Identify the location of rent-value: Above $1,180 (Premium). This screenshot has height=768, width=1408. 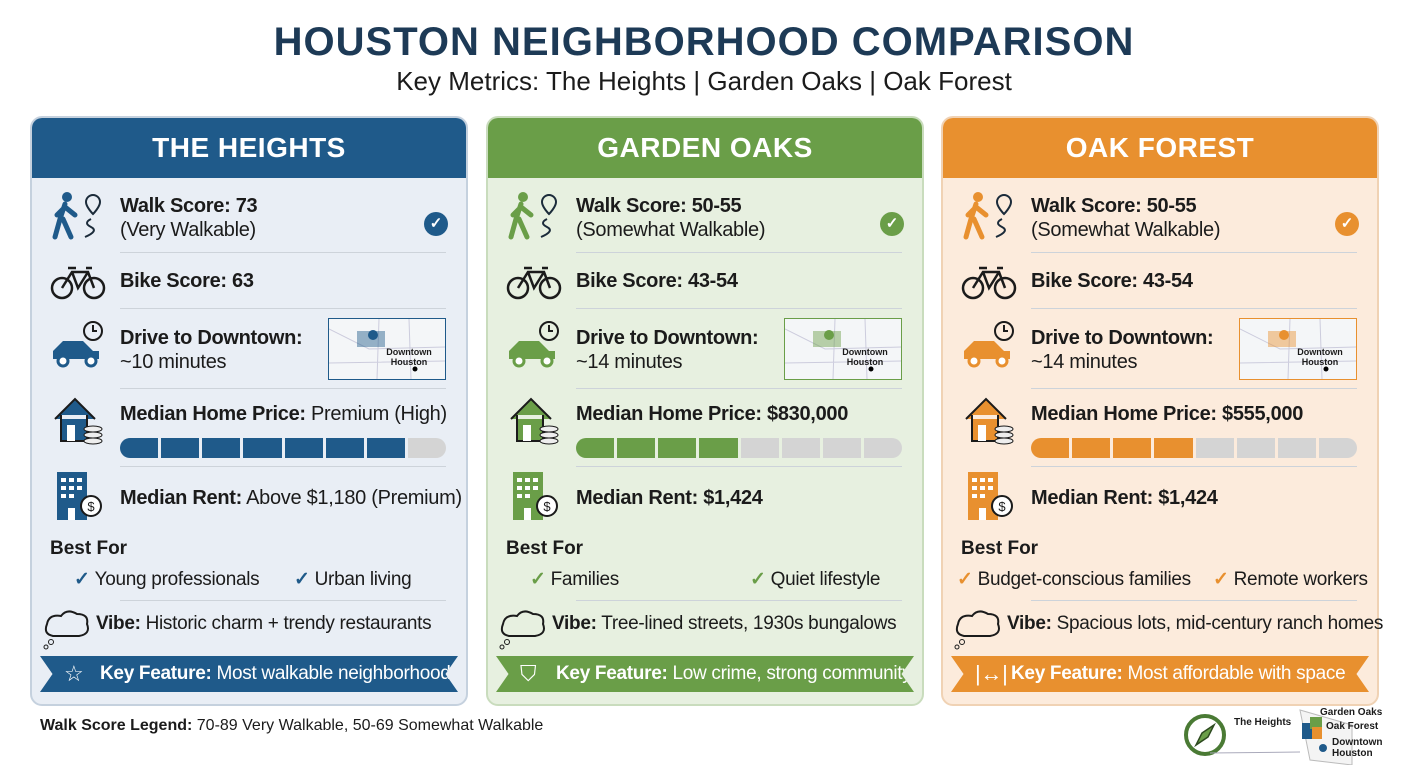
(351, 498).